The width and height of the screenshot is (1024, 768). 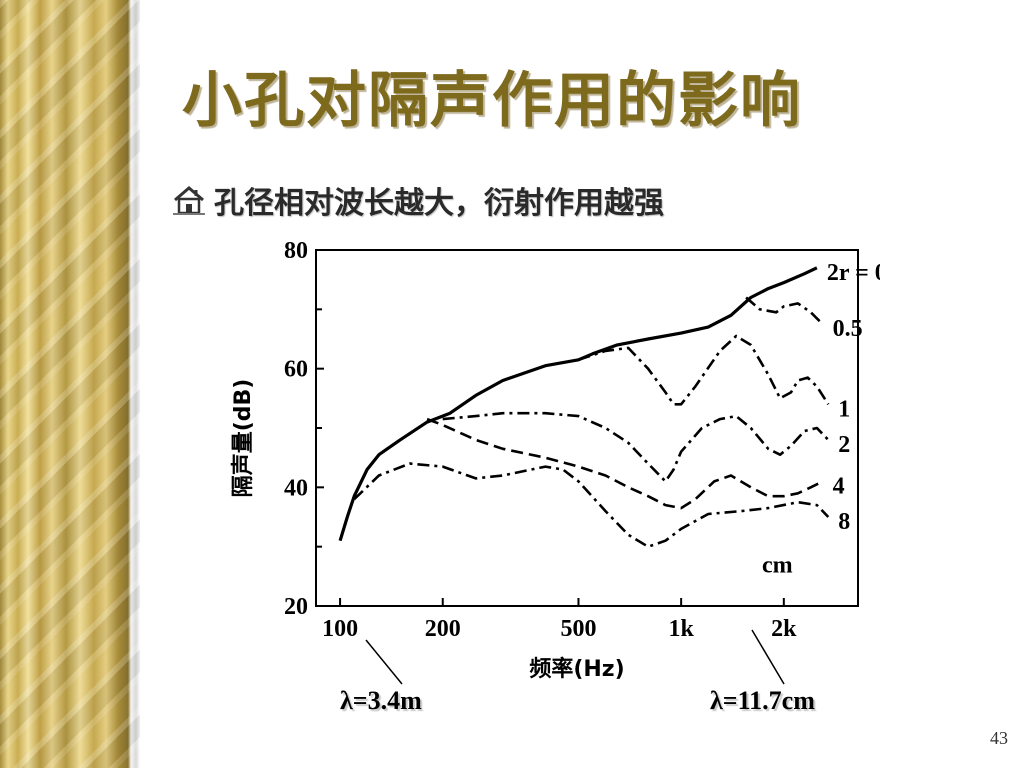 What do you see at coordinates (296, 370) in the screenshot?
I see `y-tick-label: 60` at bounding box center [296, 370].